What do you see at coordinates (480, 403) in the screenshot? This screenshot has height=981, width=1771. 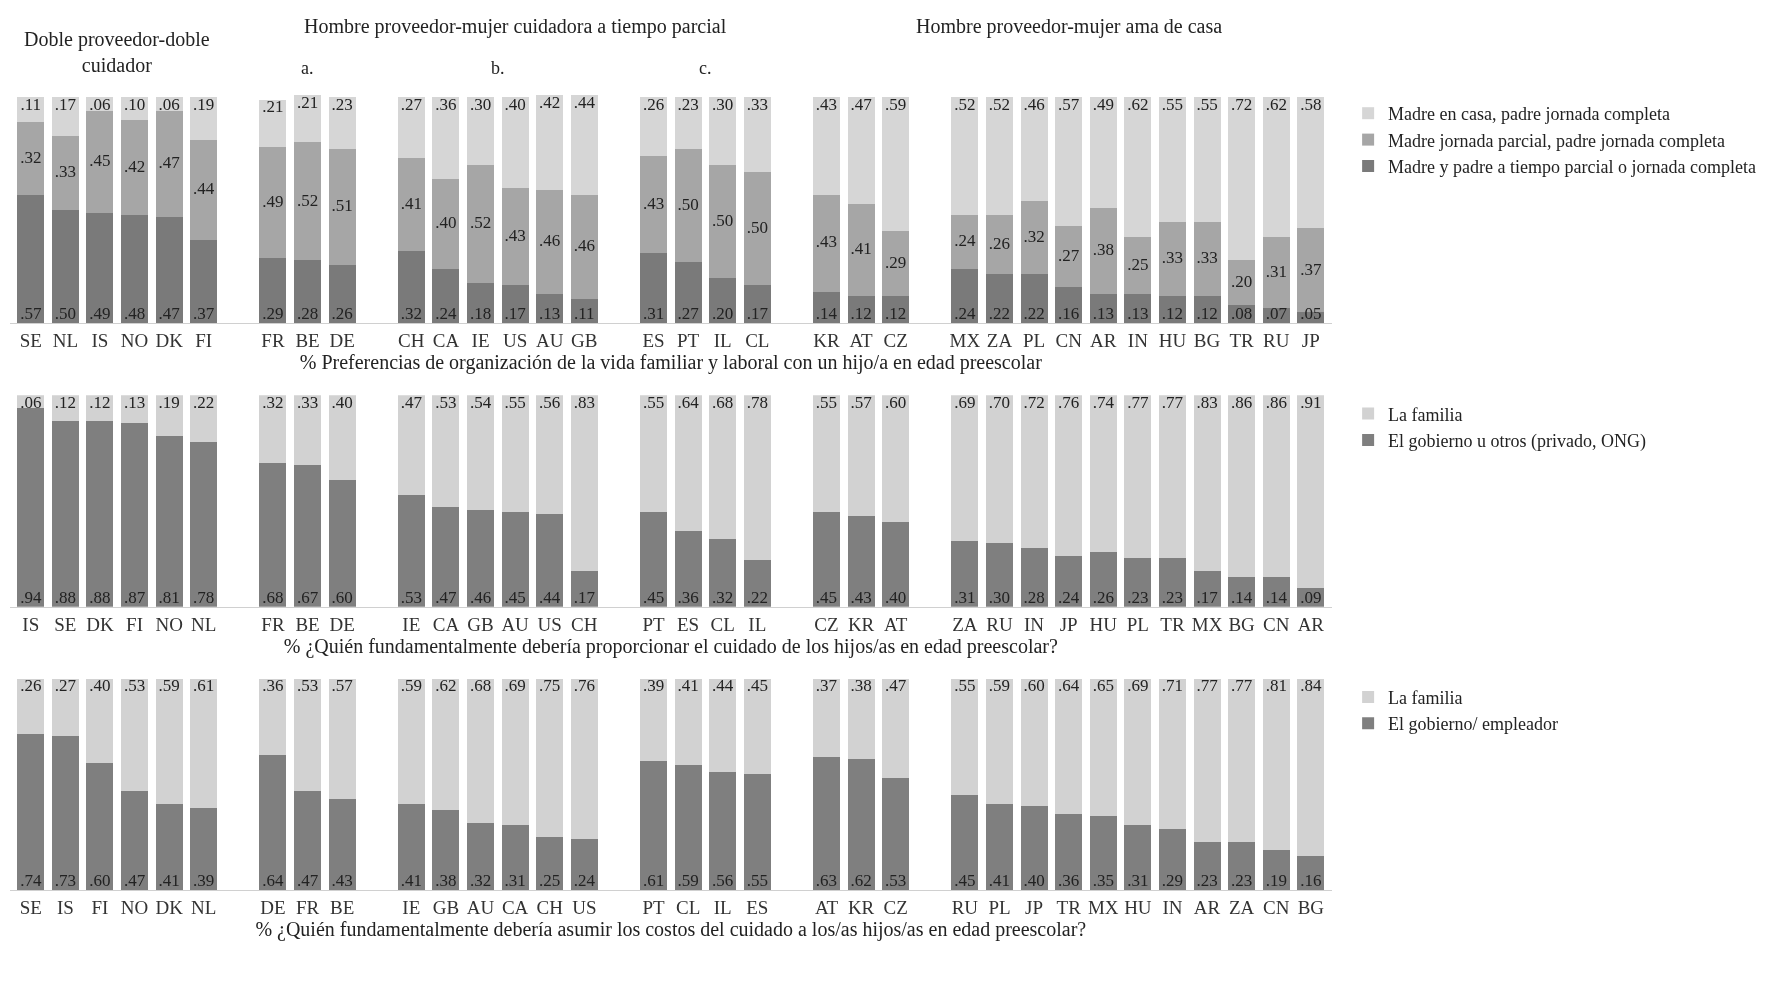 I see `data-label: .54` at bounding box center [480, 403].